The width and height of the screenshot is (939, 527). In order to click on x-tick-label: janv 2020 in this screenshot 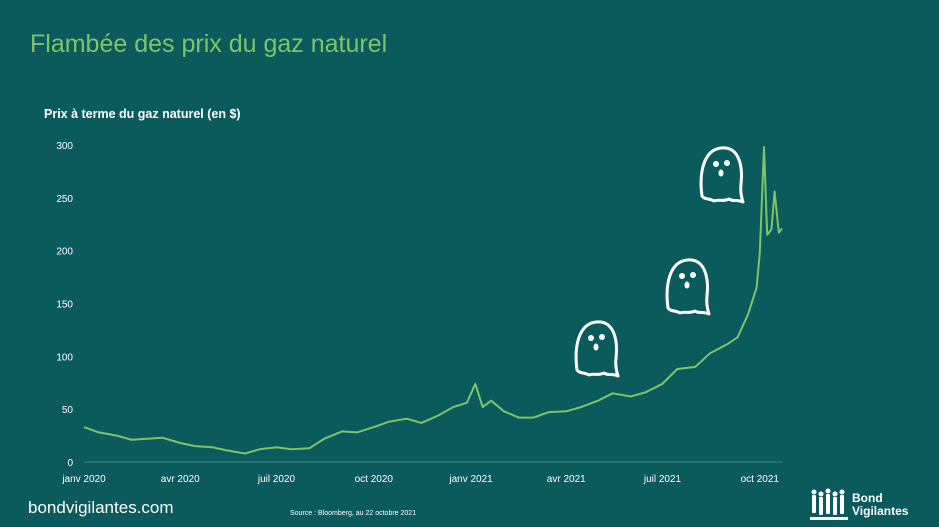, I will do `click(83, 479)`.